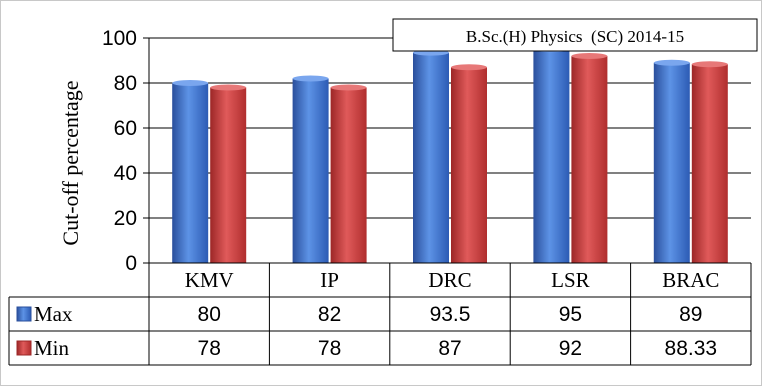  What do you see at coordinates (329, 314) in the screenshot?
I see `data-value-max: 82` at bounding box center [329, 314].